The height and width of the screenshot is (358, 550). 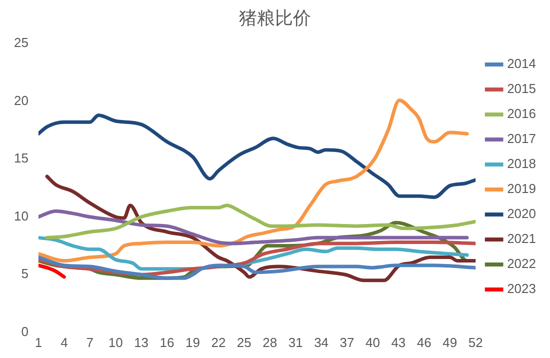 What do you see at coordinates (450, 342) in the screenshot?
I see `x-tick-label: 49` at bounding box center [450, 342].